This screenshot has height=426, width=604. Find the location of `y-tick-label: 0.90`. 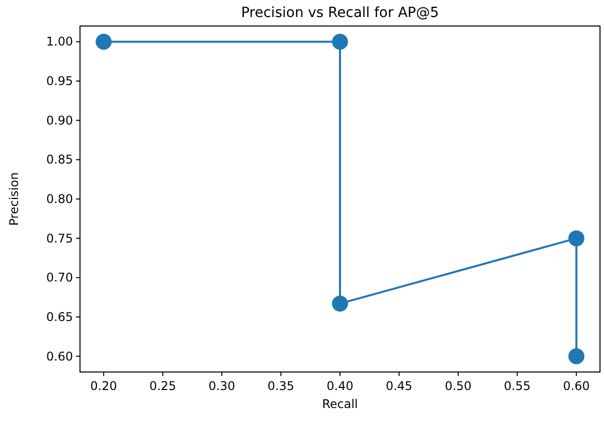

y-tick-label: 0.90 is located at coordinates (59, 120).